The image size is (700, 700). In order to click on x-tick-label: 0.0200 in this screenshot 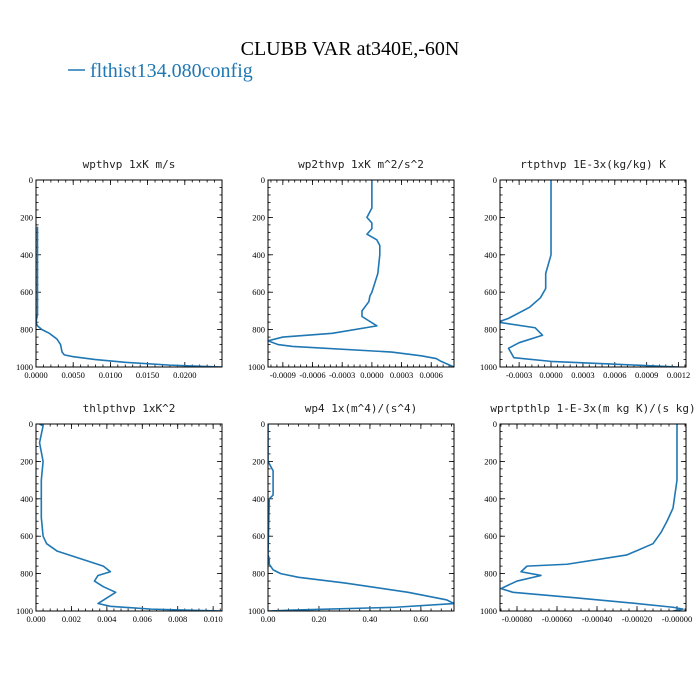, I will do `click(184, 375)`.